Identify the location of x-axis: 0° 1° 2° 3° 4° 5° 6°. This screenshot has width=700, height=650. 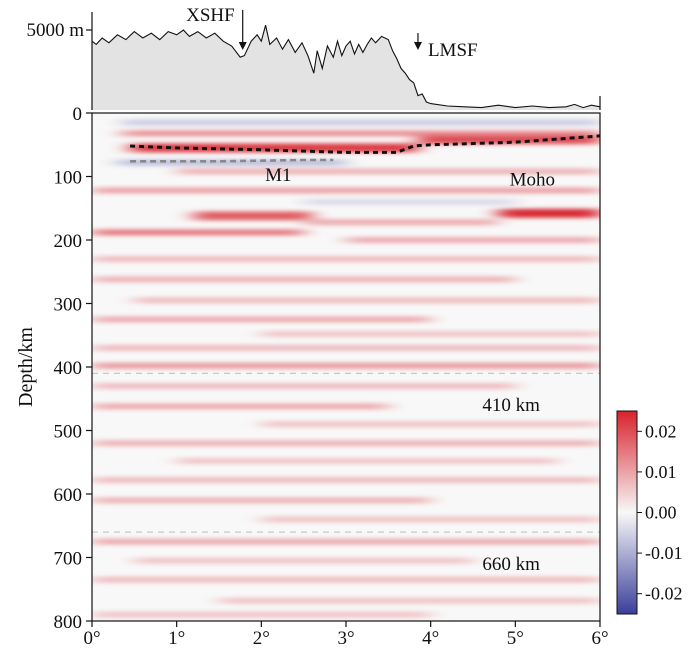
(346, 635).